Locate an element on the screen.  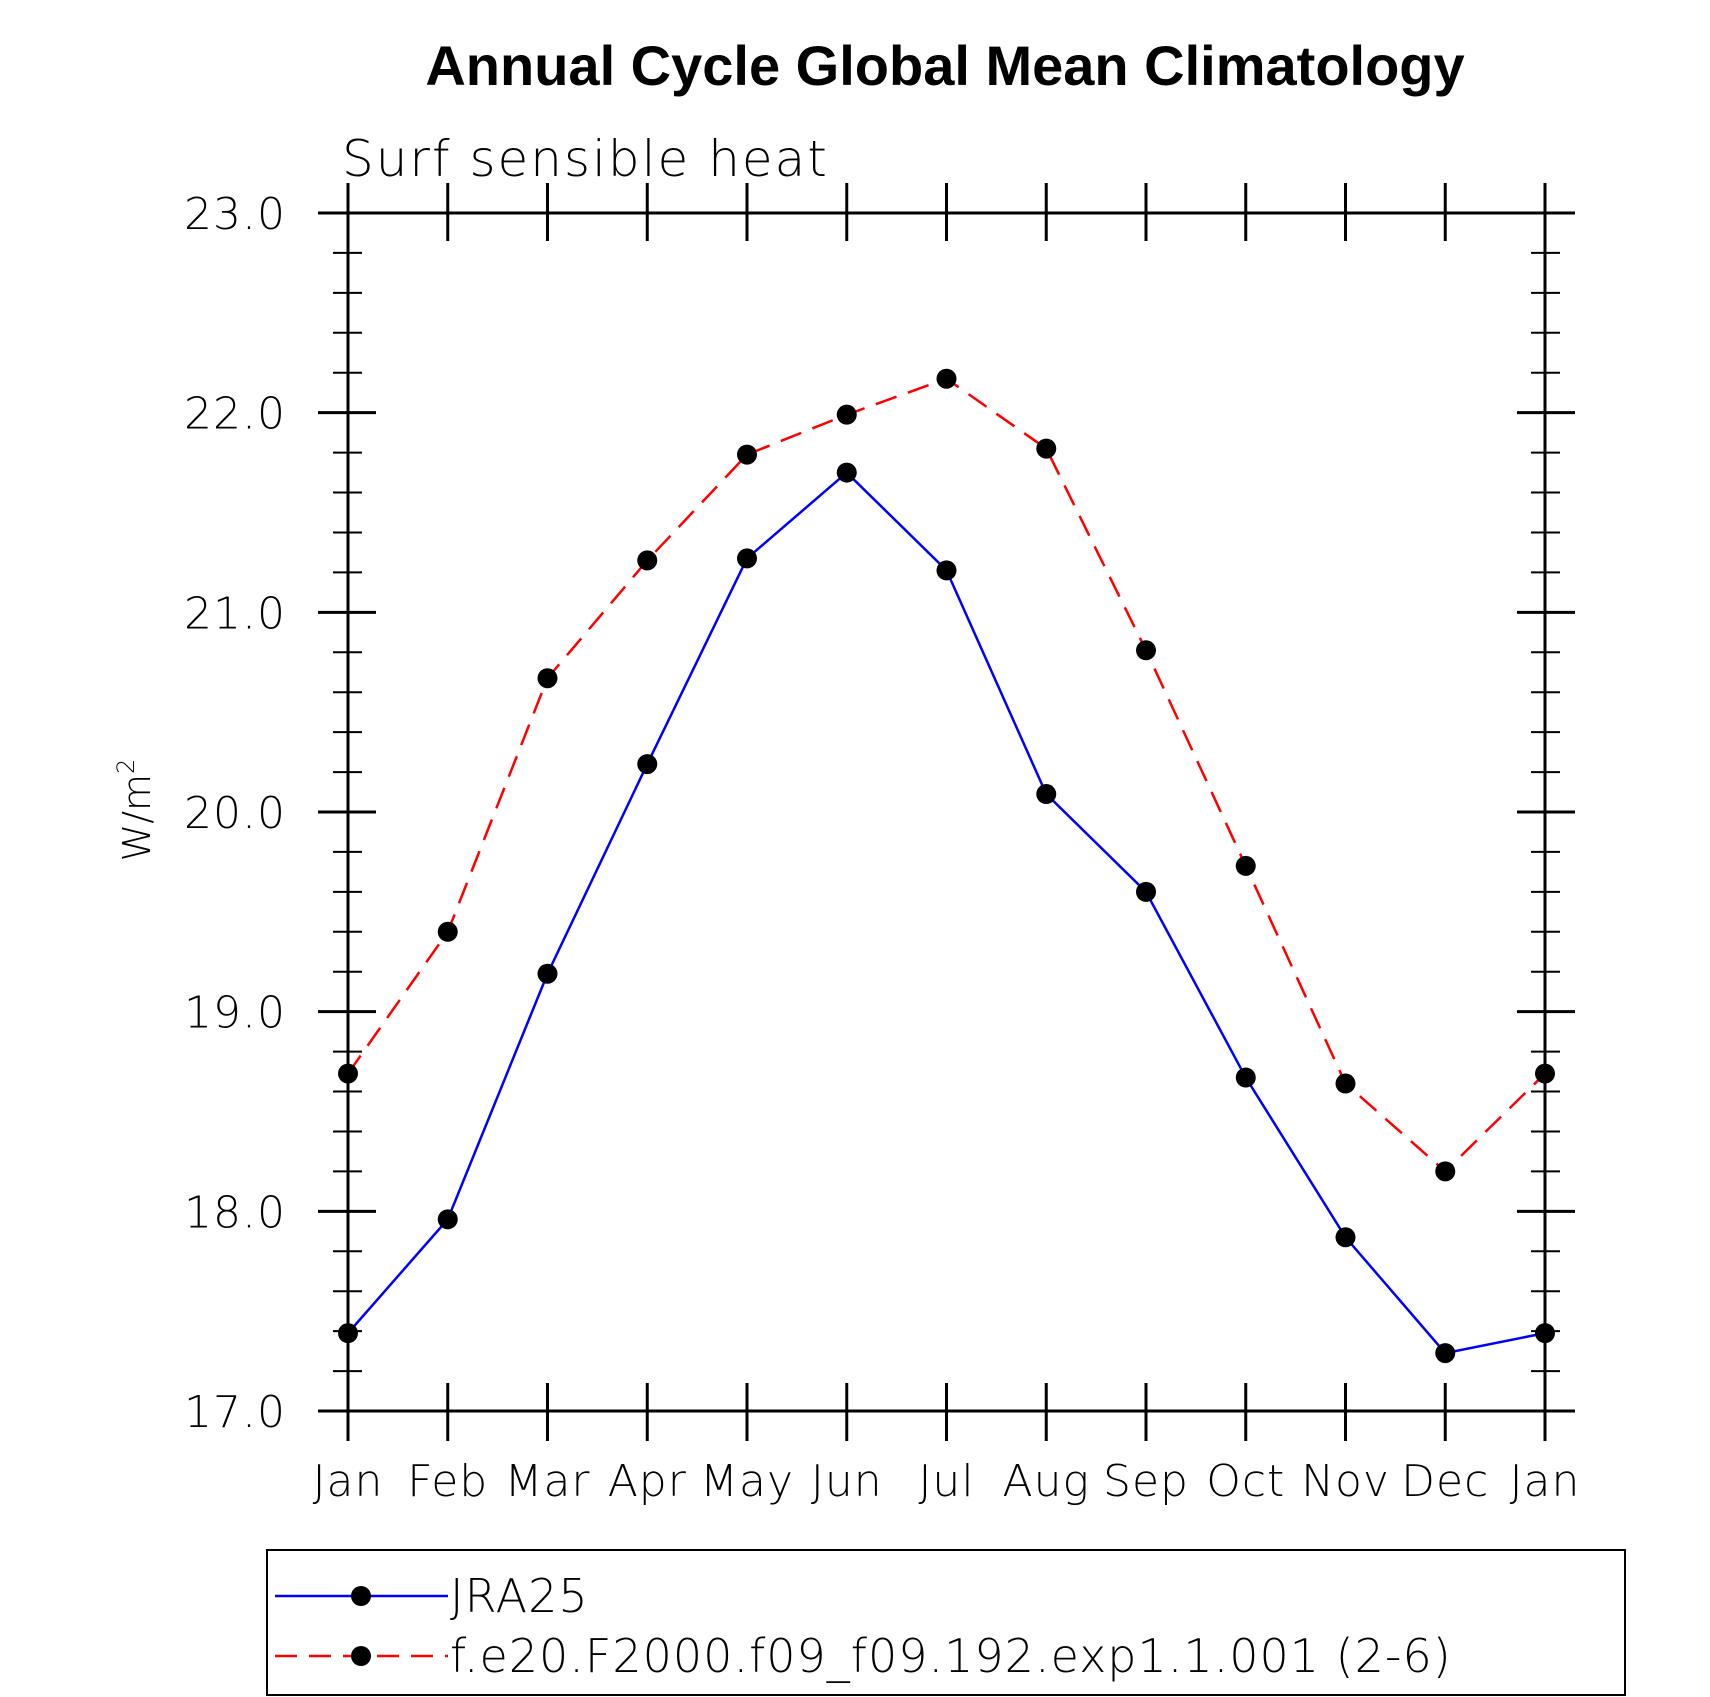
chart-subtitle: Surf sensible heat is located at coordinates (585, 159).